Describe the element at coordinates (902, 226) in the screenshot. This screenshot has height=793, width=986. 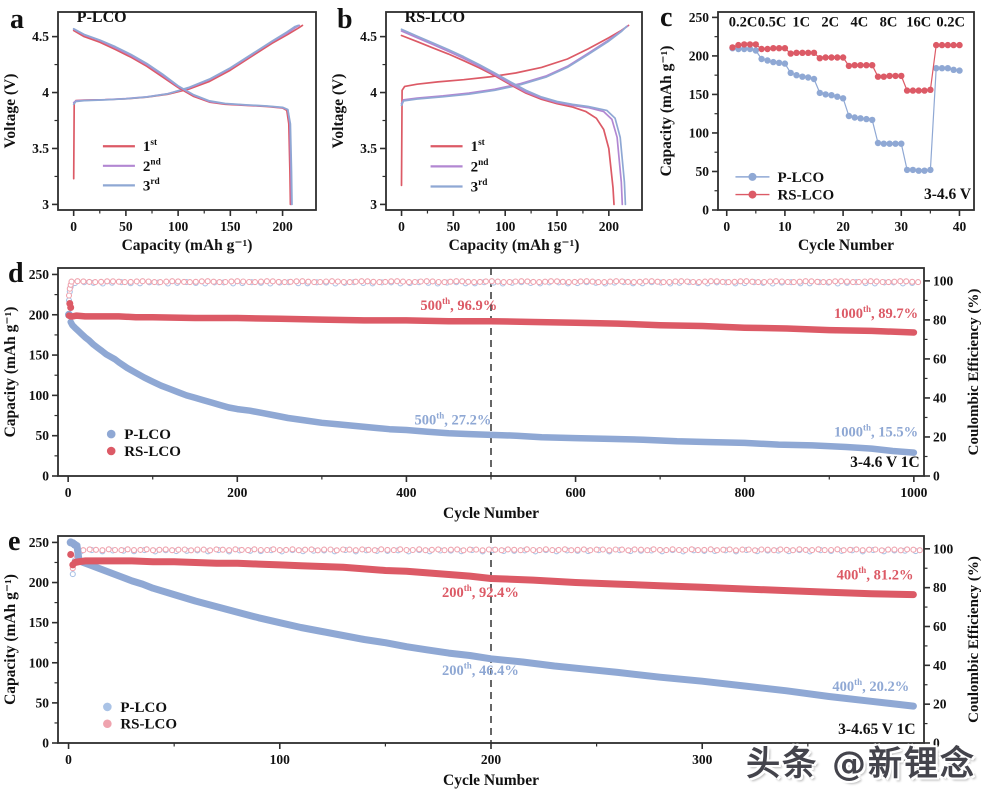
I see `svg-text: 30` at that location.